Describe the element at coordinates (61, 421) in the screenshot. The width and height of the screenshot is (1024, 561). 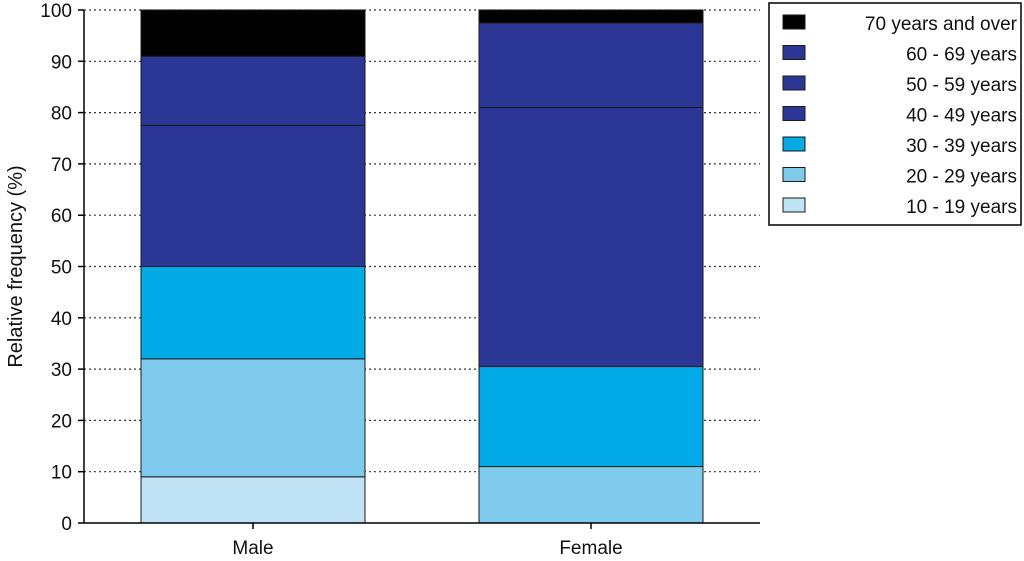
I see `y-tick-label: 20` at that location.